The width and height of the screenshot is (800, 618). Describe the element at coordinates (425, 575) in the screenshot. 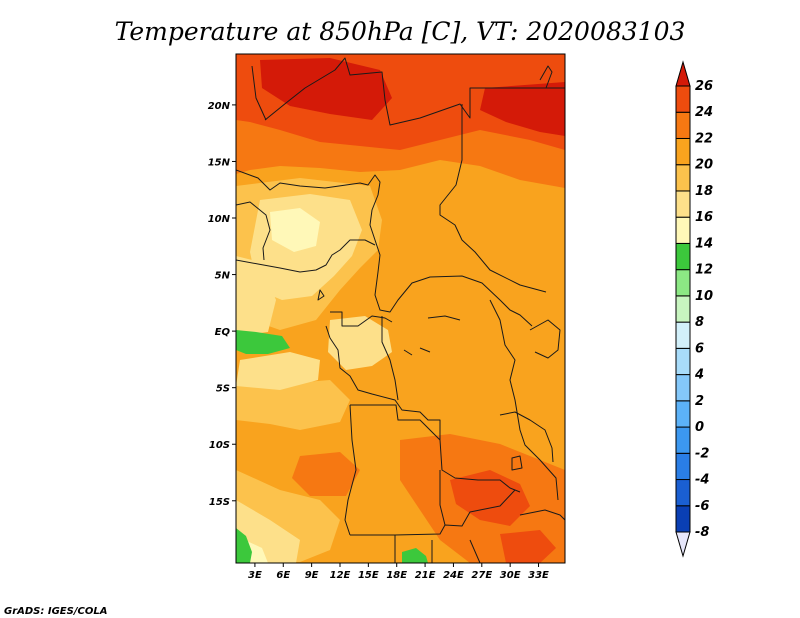

I see `lon-tick-label: 21E` at that location.